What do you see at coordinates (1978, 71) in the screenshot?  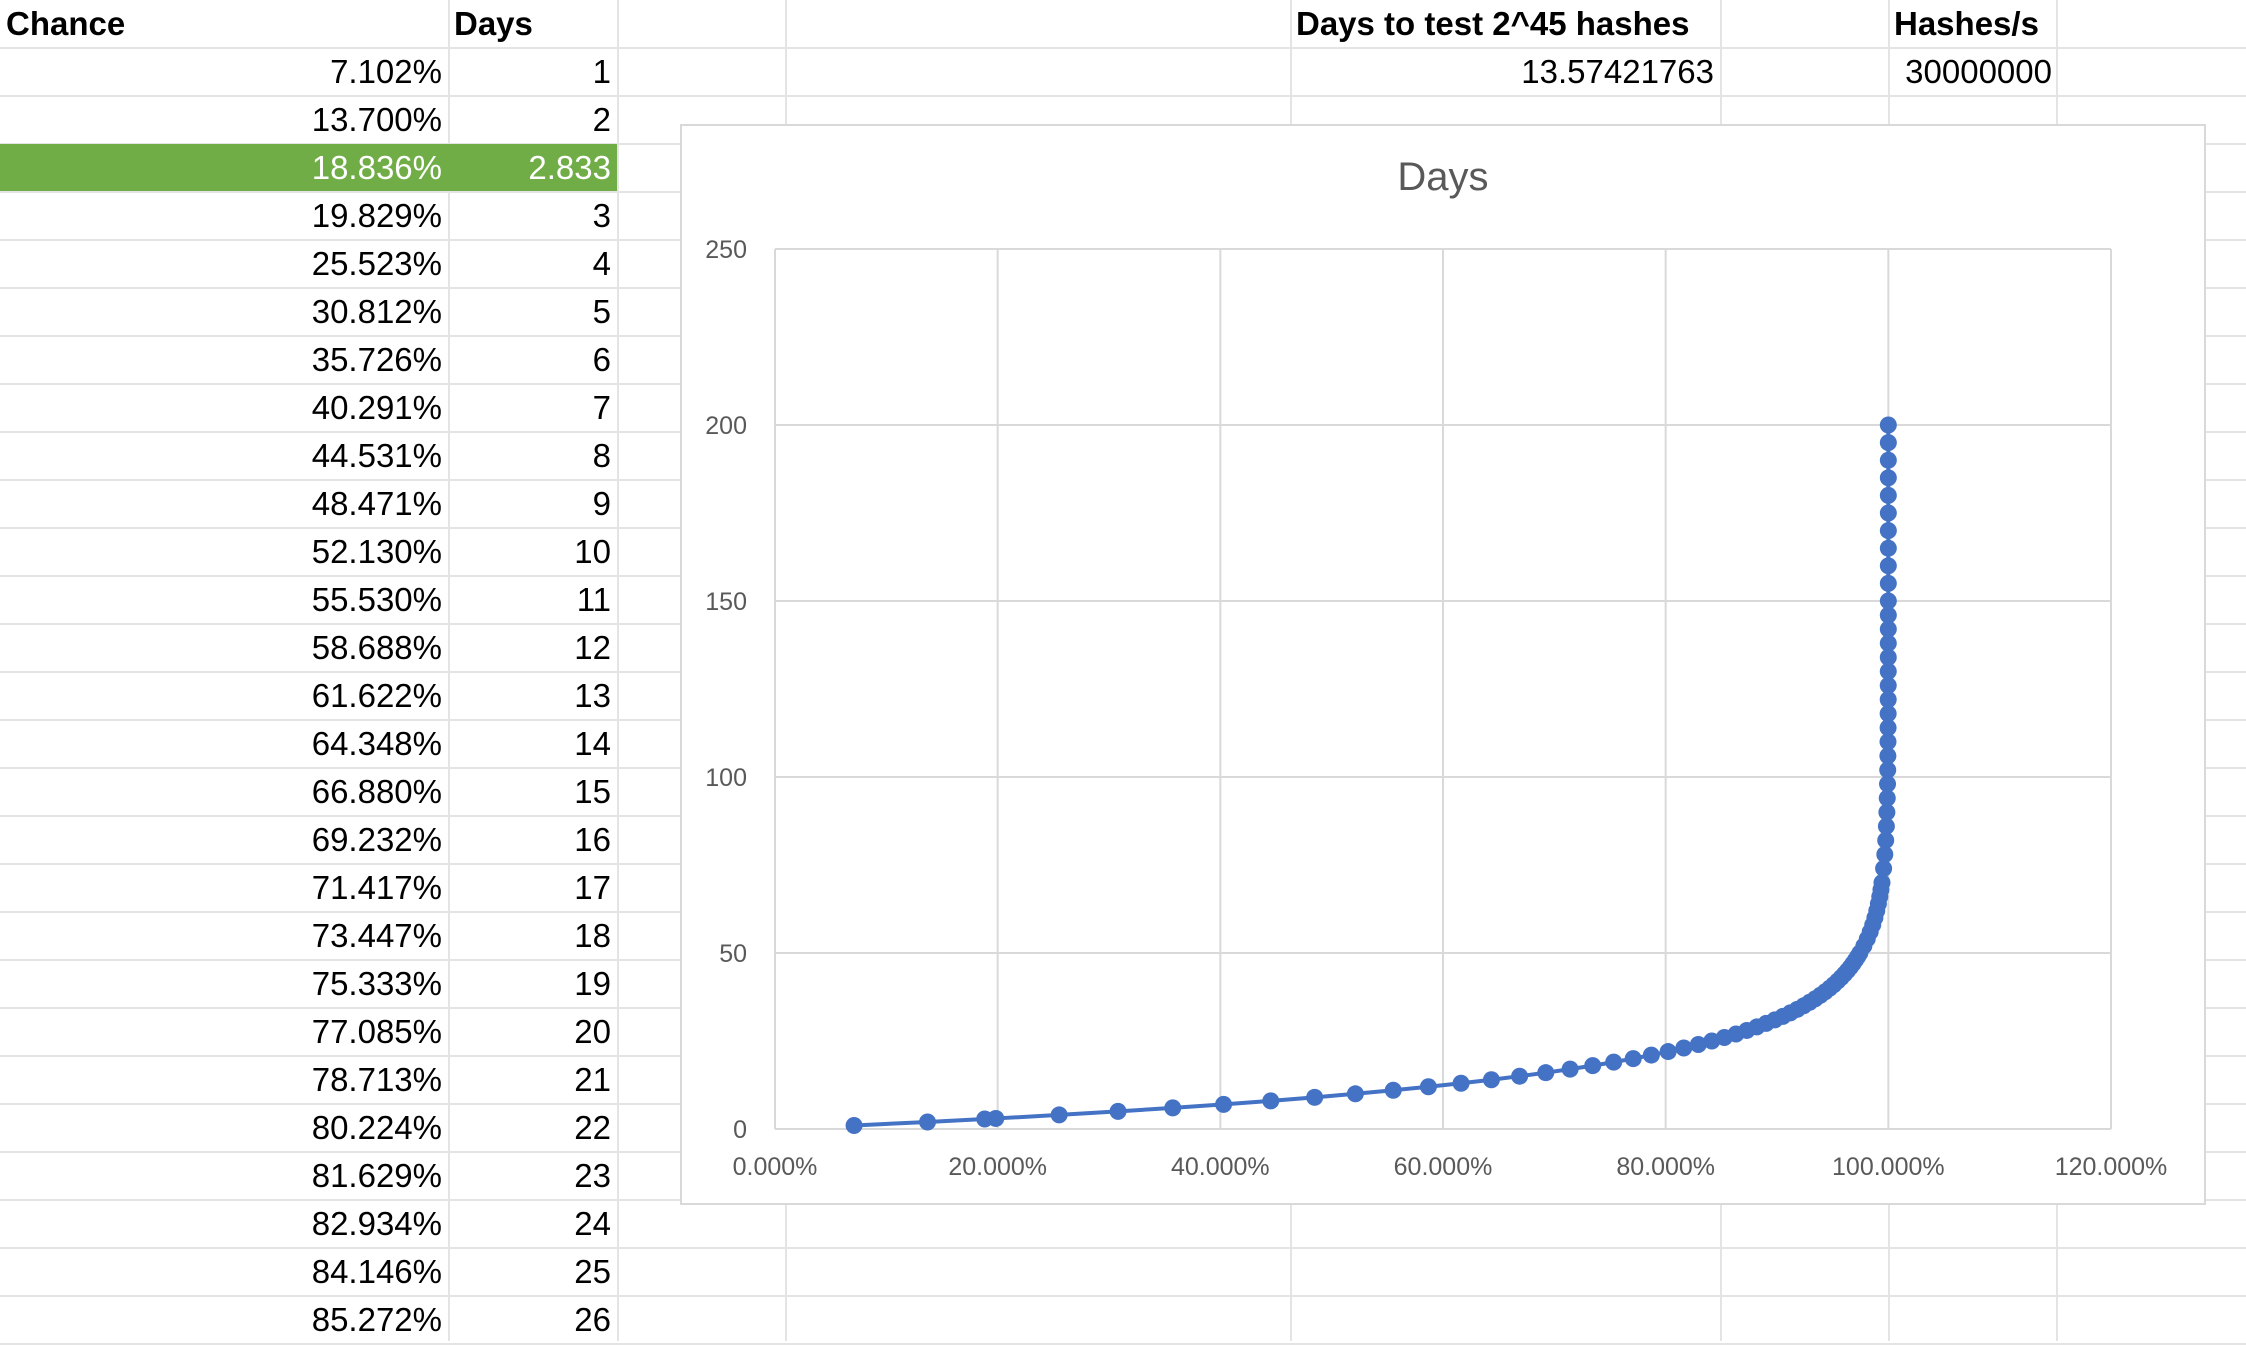 I see `hashes-per-second-value: 30000000` at bounding box center [1978, 71].